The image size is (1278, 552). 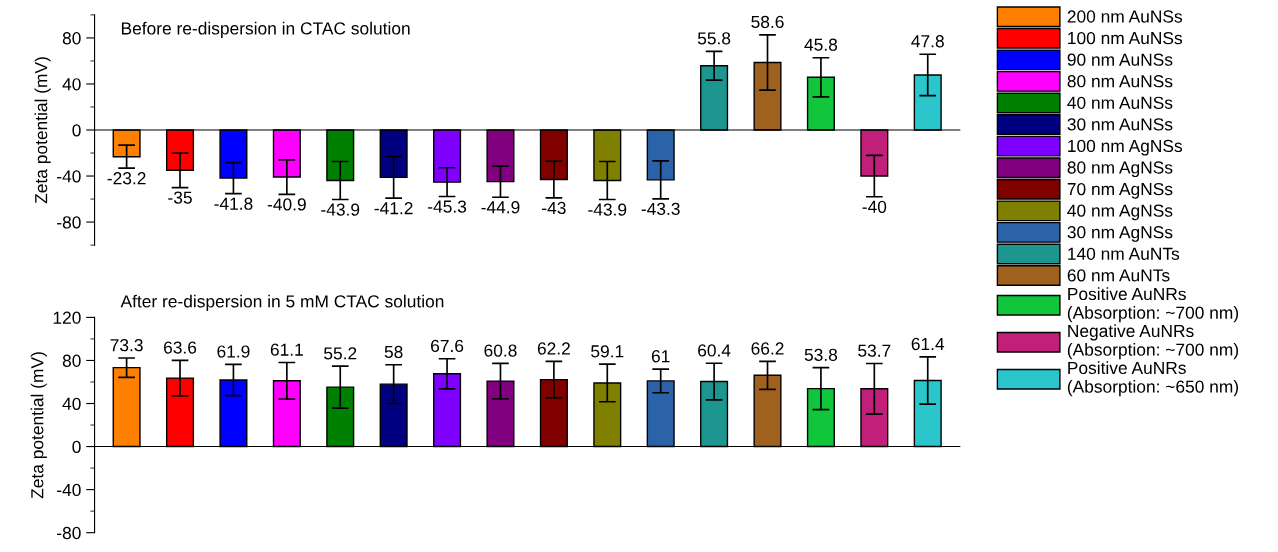 I want to click on data-label: 61.4, so click(x=928, y=344).